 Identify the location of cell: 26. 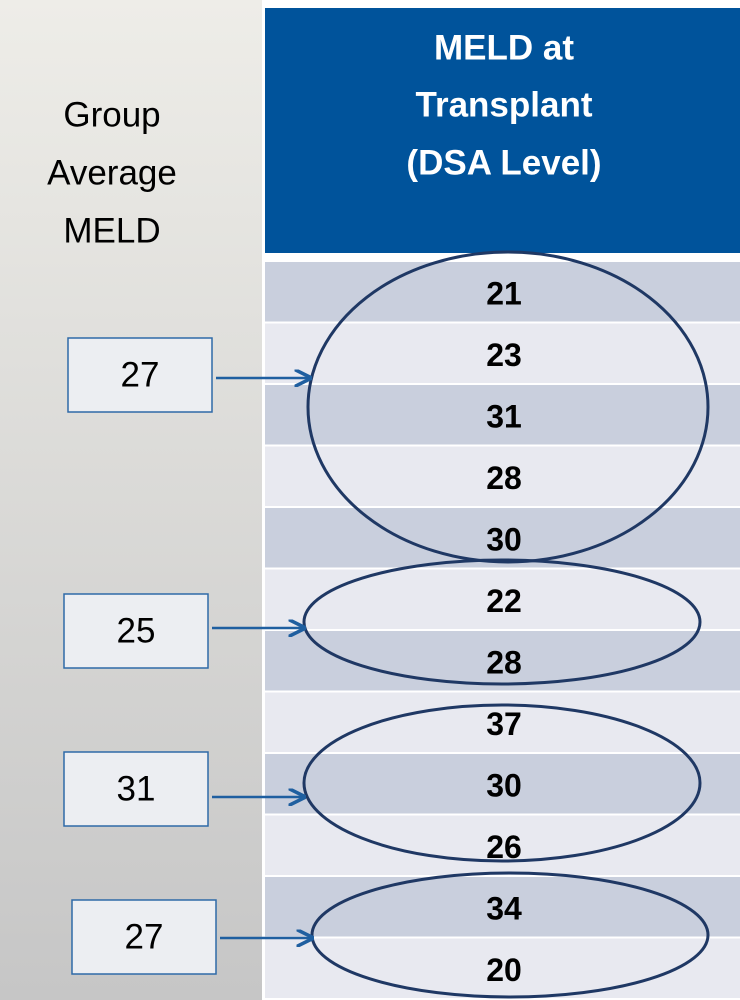
(504, 847).